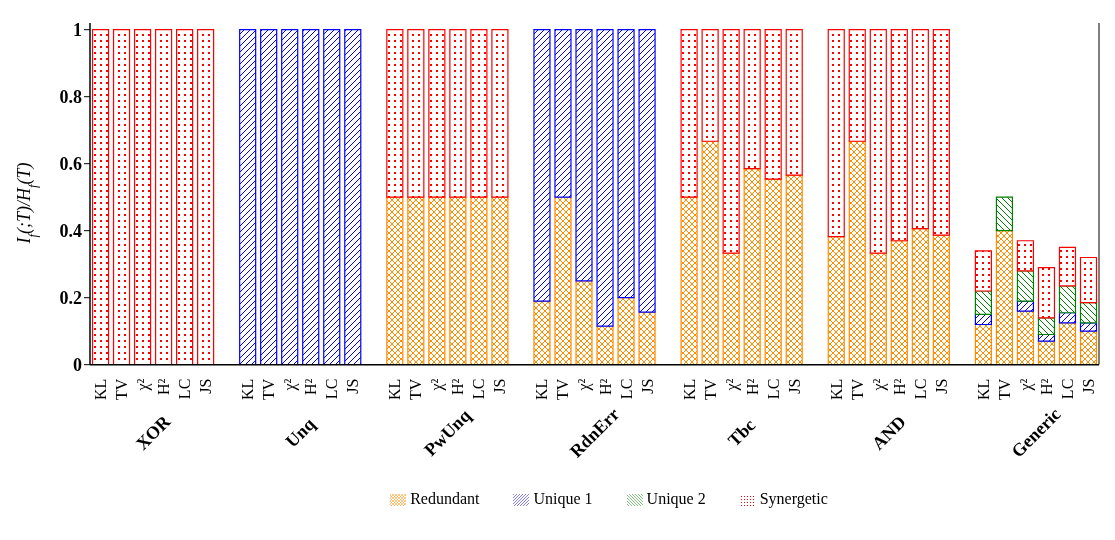 This screenshot has height=540, width=1115. What do you see at coordinates (77, 365) in the screenshot?
I see `y-tick-label: 0` at bounding box center [77, 365].